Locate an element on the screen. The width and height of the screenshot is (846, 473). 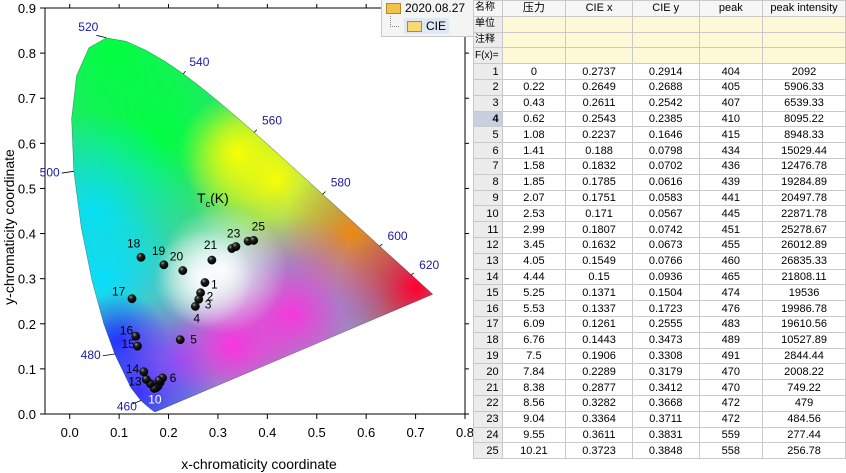
table-cell: 0.2611 is located at coordinates (599, 103).